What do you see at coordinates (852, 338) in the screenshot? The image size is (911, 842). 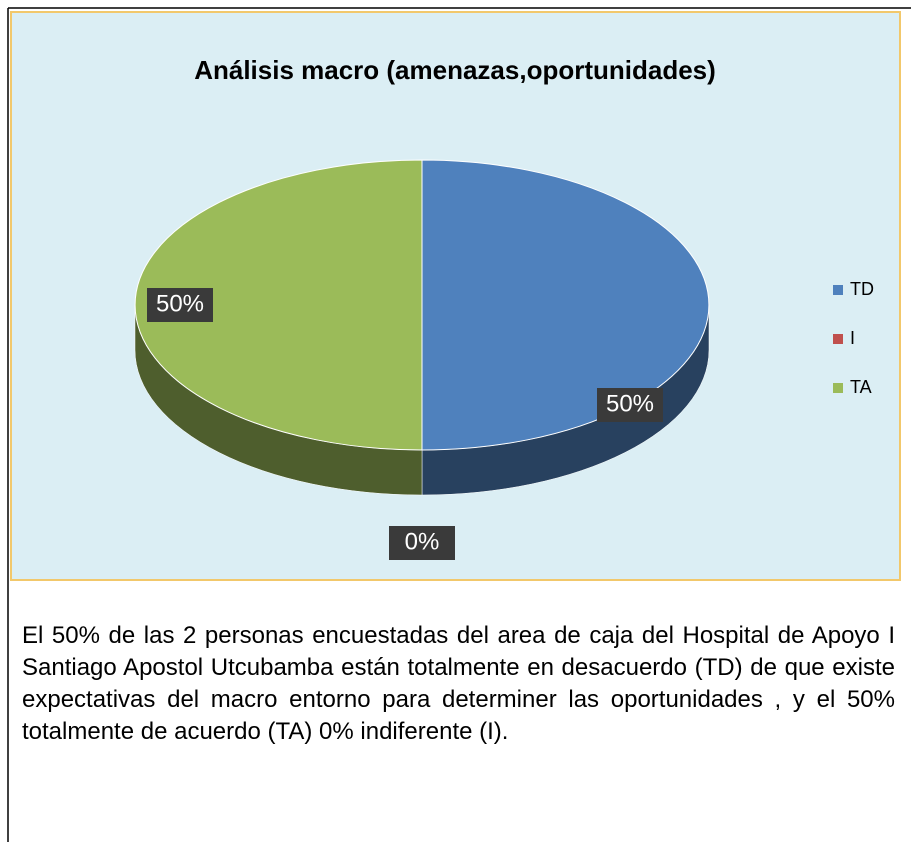 I see `legend-label: I` at bounding box center [852, 338].